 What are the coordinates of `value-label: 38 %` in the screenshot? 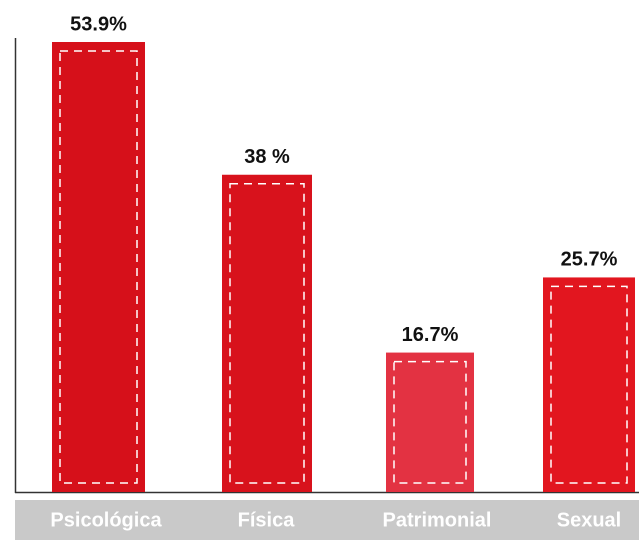 It's located at (267, 157).